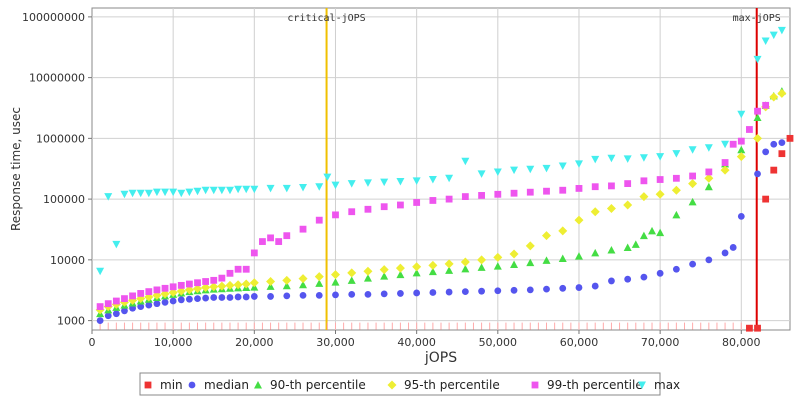 The image size is (800, 400). I want to click on legend-label: 99-th percentile, so click(595, 385).